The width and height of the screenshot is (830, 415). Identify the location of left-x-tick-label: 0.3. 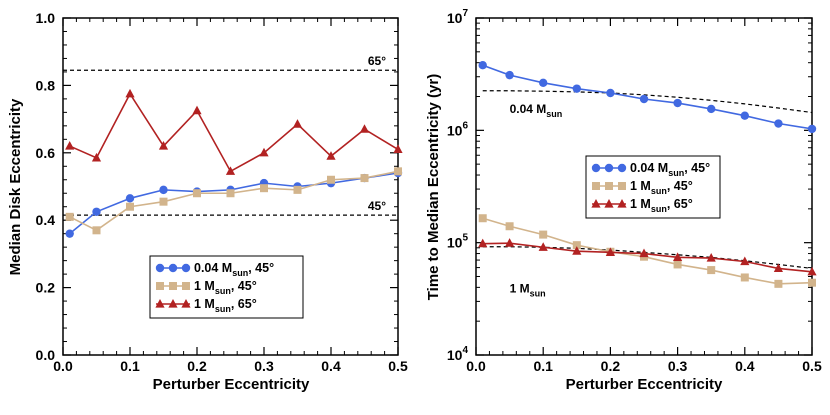
(264, 366).